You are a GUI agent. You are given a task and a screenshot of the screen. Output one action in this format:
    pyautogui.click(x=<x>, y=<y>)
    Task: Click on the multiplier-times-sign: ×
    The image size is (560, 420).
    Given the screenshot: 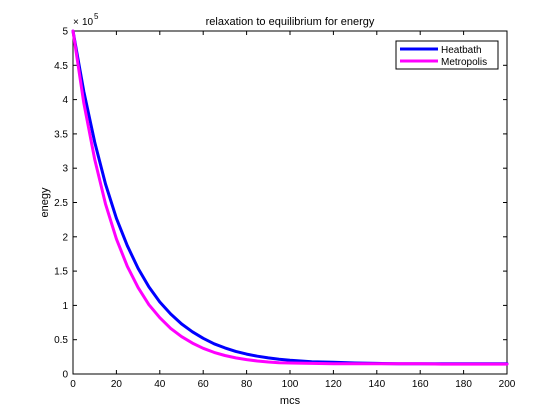 What is the action you would take?
    pyautogui.click(x=76, y=22)
    